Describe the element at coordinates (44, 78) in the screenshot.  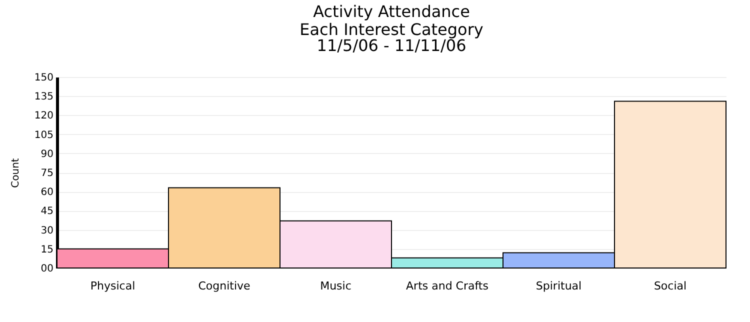
I see `y-tick-label: 150` at that location.